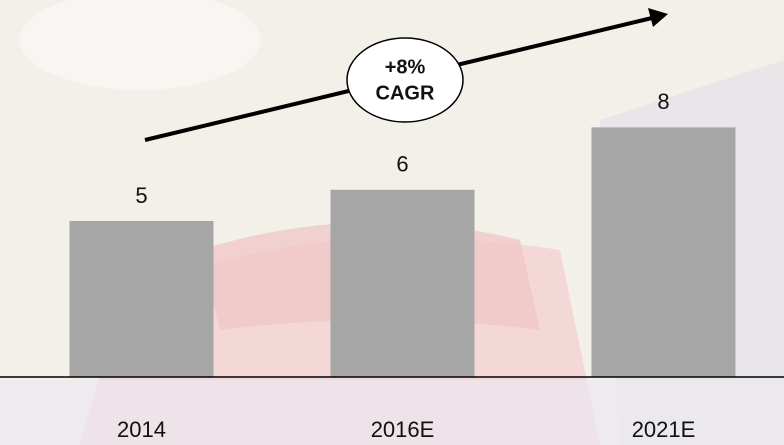 The width and height of the screenshot is (784, 445). Describe the element at coordinates (403, 429) in the screenshot. I see `x-tick-label: 2016E` at that location.